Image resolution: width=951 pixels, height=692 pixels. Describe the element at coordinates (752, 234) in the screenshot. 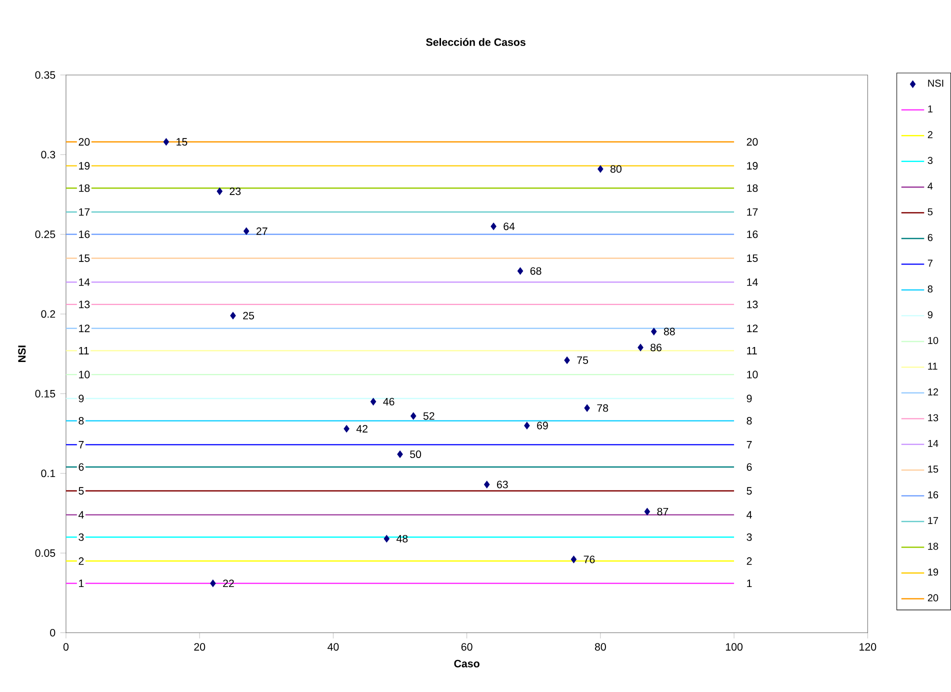

I see `text: 16` at that location.